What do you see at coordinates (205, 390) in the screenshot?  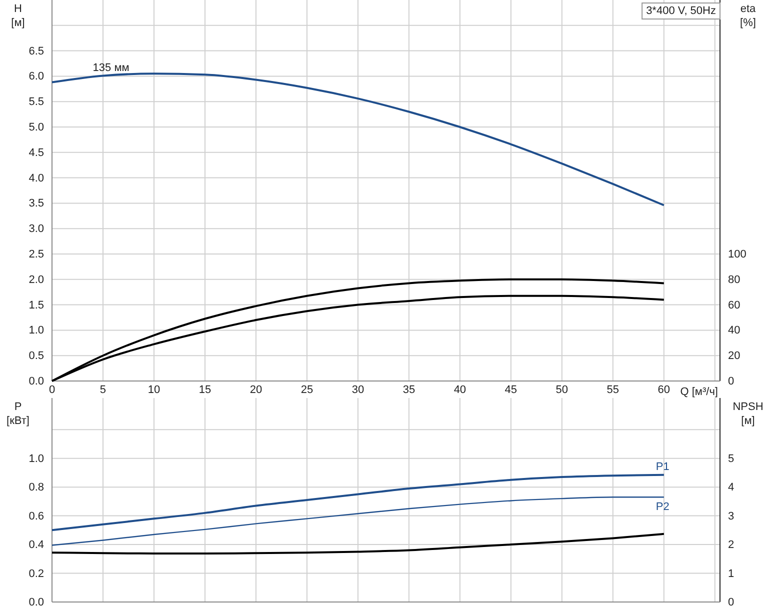 I see `x-tick-label: 15` at bounding box center [205, 390].